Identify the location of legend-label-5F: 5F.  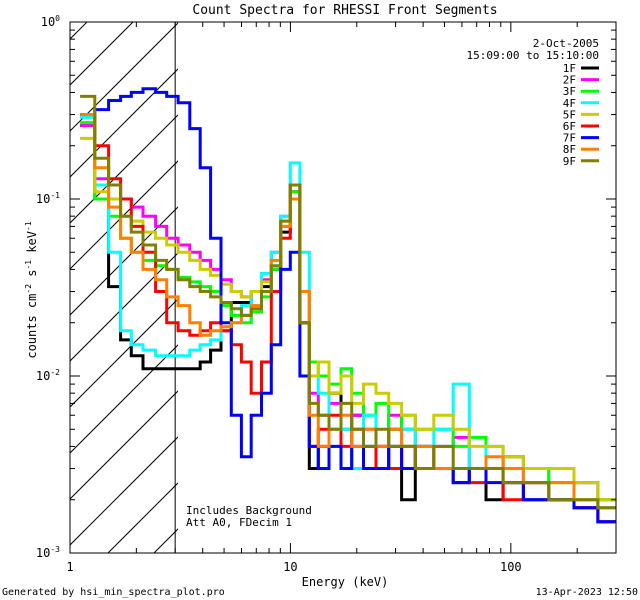
(569, 114).